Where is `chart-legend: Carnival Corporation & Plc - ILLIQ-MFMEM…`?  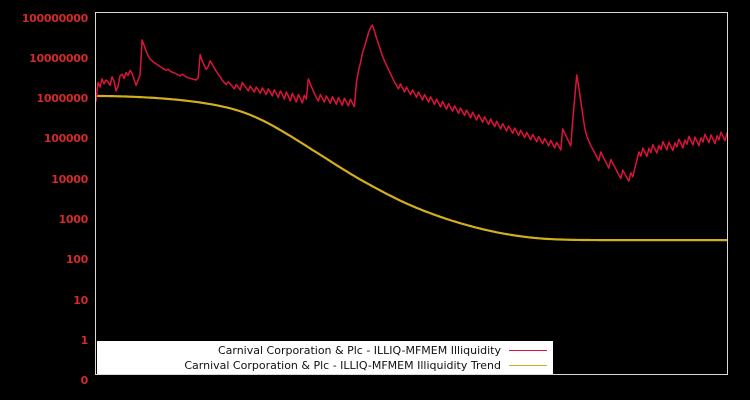
chart-legend: Carnival Corporation & Plc - ILLIQ-MFMEM… is located at coordinates (325, 357).